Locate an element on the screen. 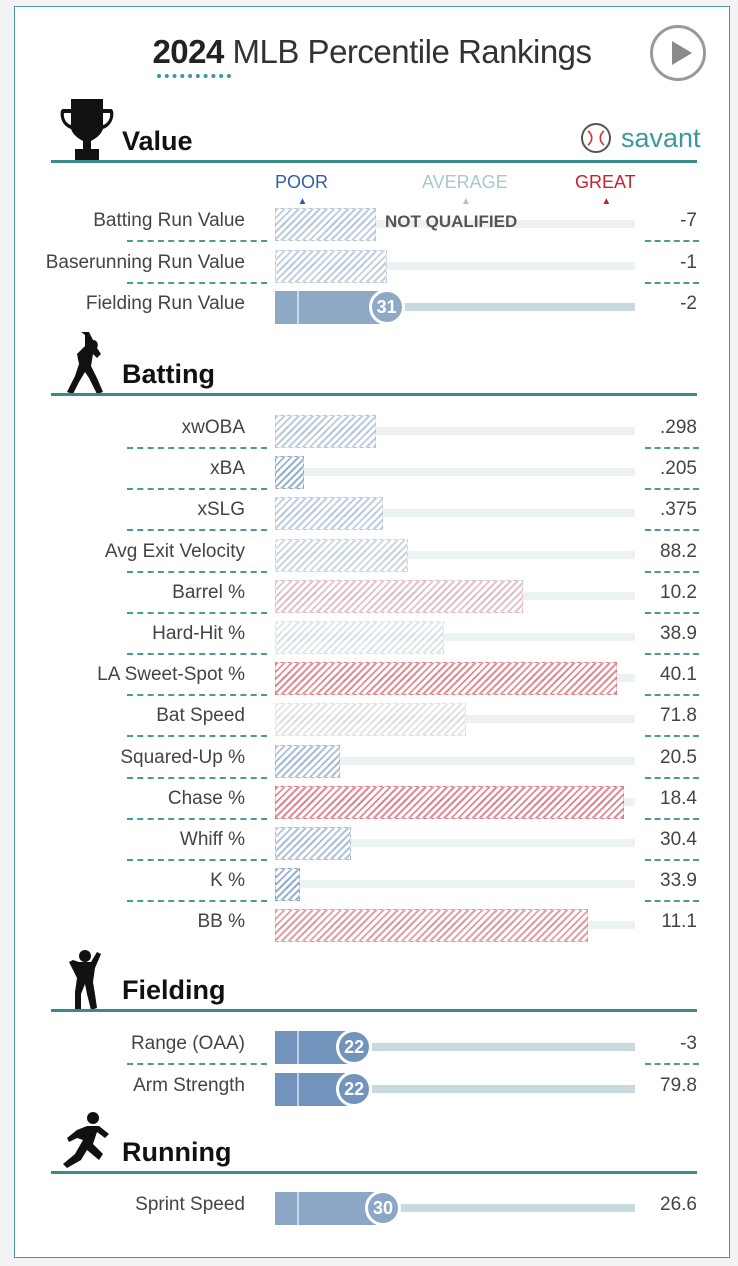 Image resolution: width=738 pixels, height=1266 pixels. not-qualified-label: NOT QUALIFIED is located at coordinates (451, 221).